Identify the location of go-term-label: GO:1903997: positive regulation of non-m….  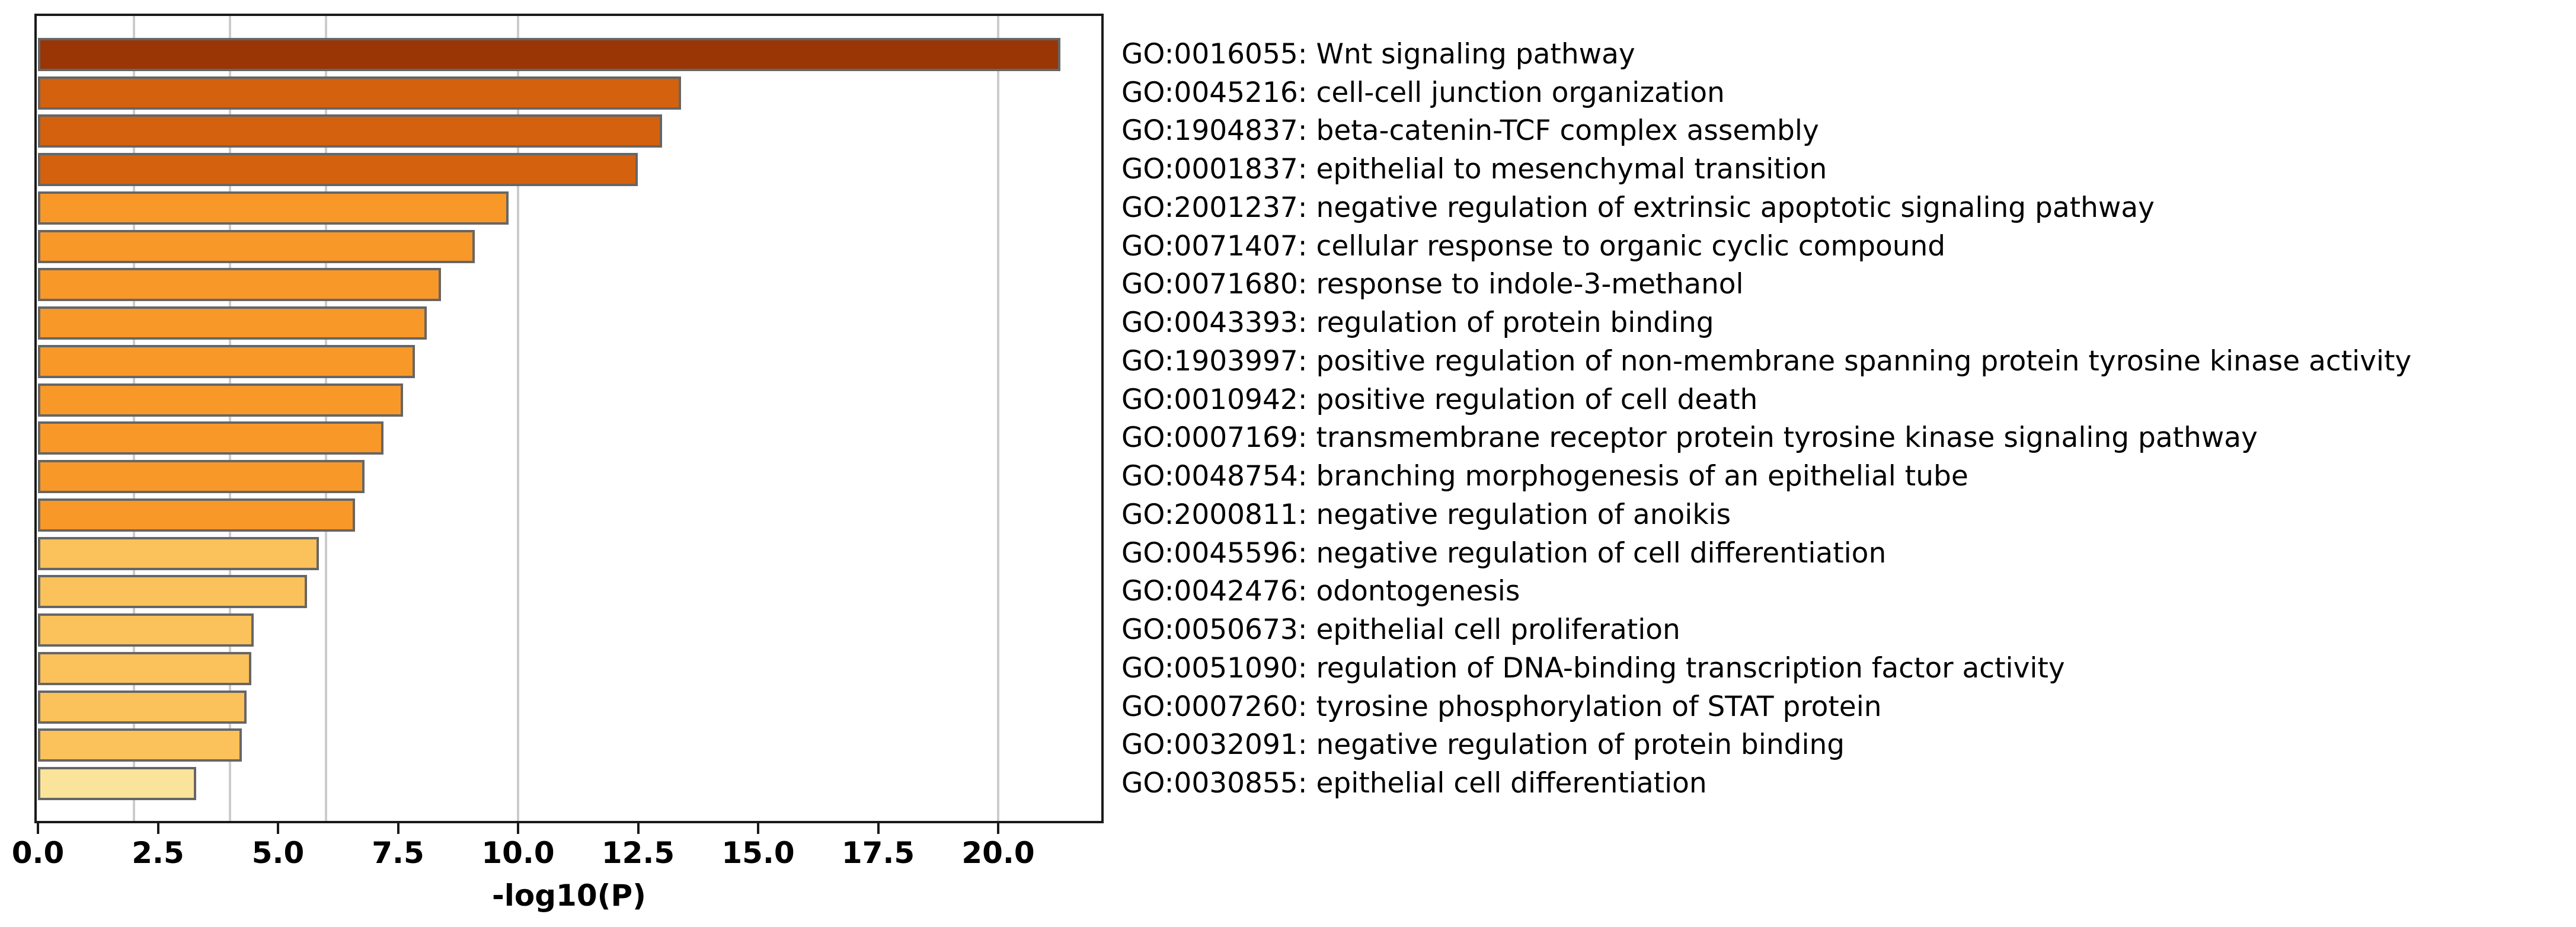
(1766, 361).